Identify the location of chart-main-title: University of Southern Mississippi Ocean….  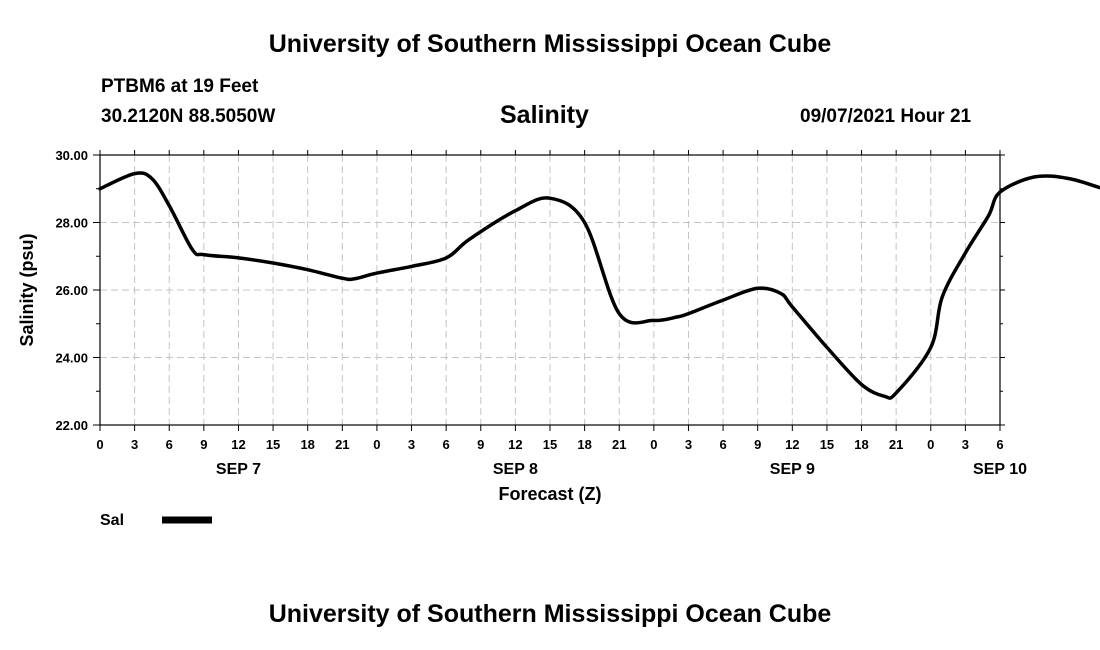
(550, 44).